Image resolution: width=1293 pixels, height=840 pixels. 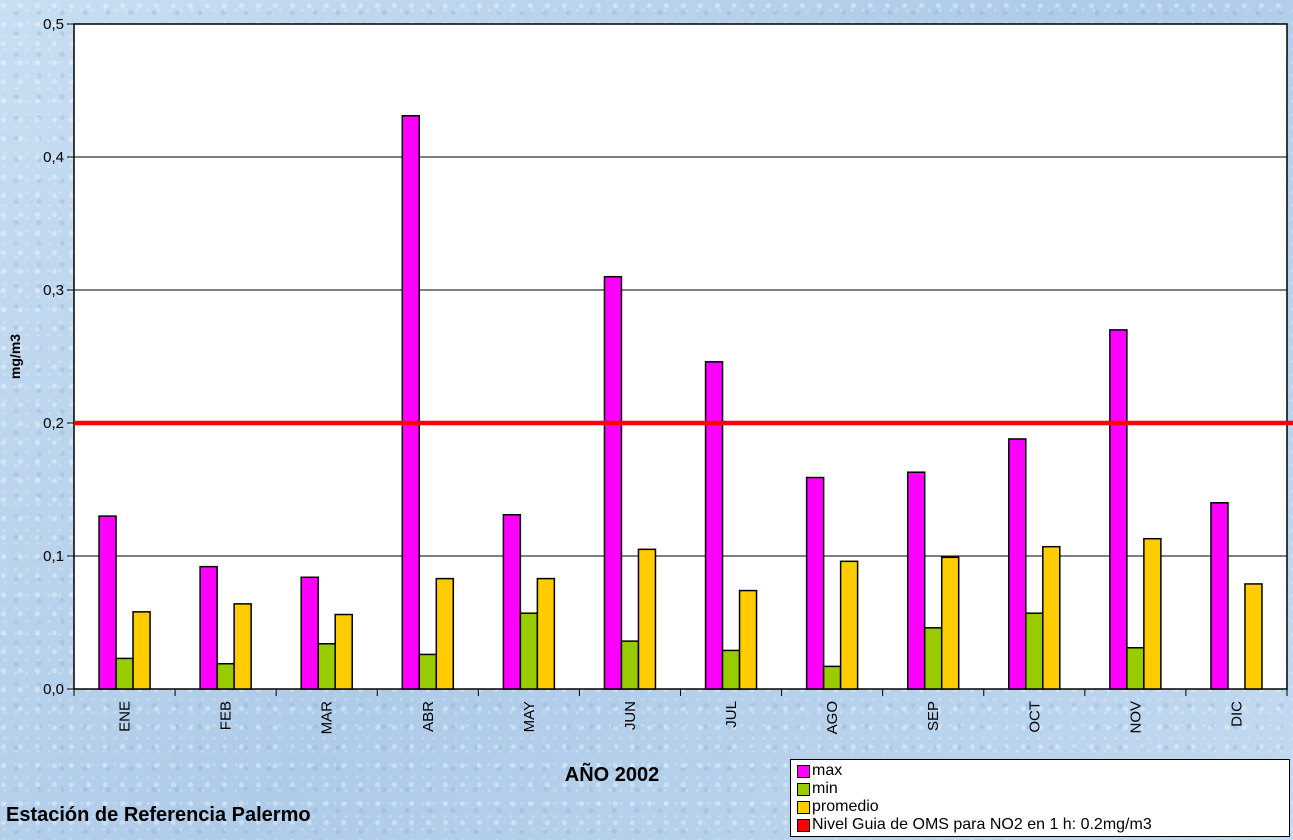 What do you see at coordinates (933, 716) in the screenshot?
I see `x-tick-label: SEP` at bounding box center [933, 716].